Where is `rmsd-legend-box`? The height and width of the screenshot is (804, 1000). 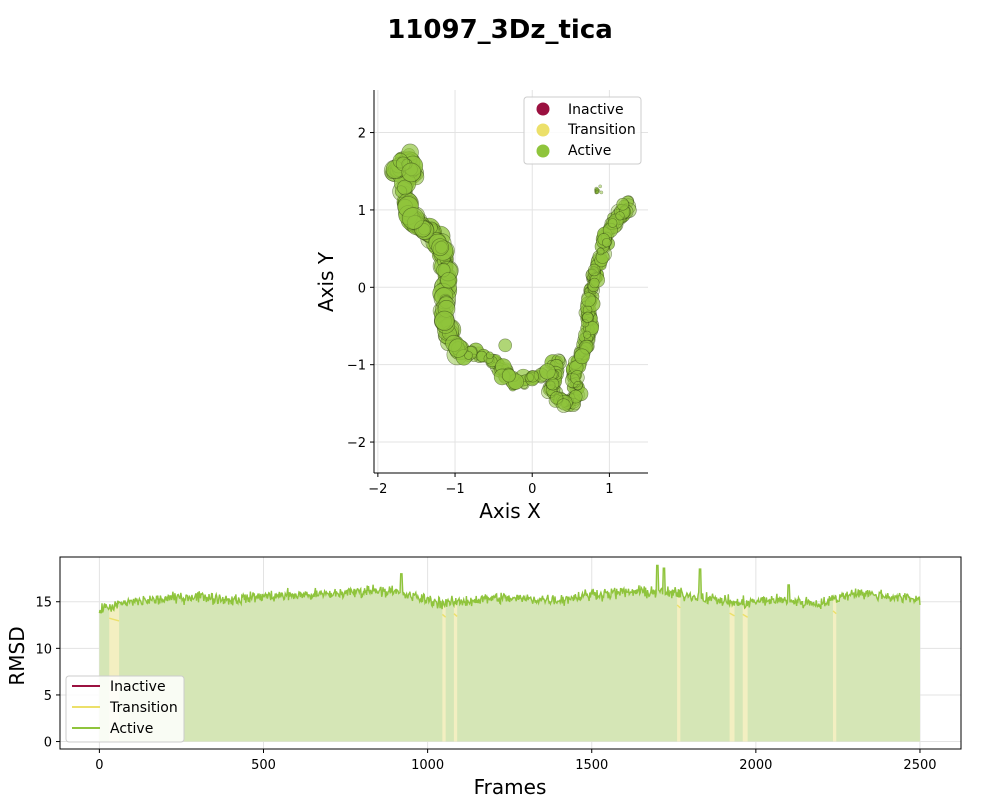
rmsd-legend-box is located at coordinates (125, 709).